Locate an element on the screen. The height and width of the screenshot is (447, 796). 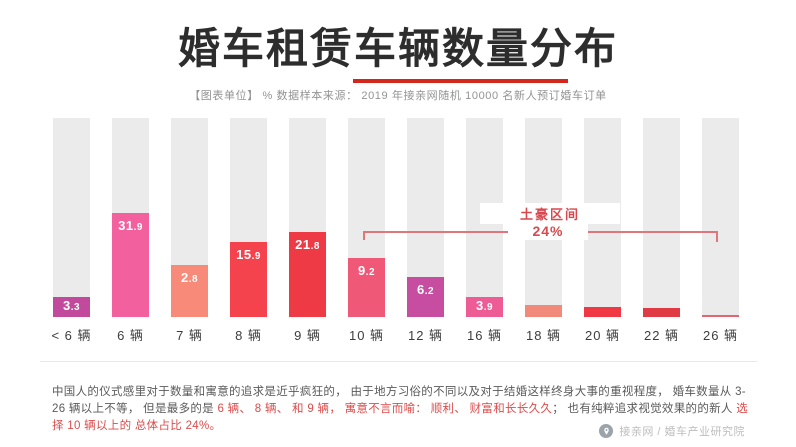
category-label: 12 辆 is located at coordinates (425, 335).